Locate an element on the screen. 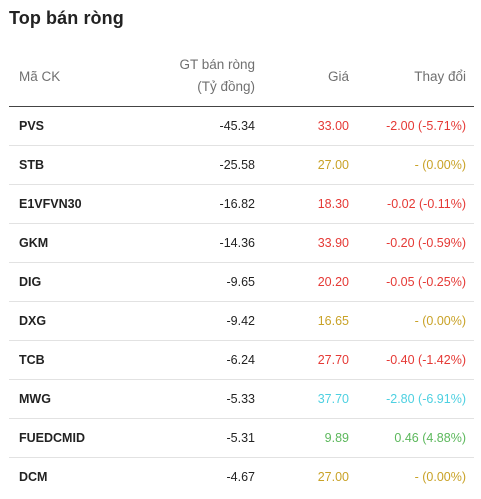 This screenshot has width=481, height=499. table-header: Mã CK GT bán ròng (Tỷ đồng) Giá Thay đổi is located at coordinates (241, 78).